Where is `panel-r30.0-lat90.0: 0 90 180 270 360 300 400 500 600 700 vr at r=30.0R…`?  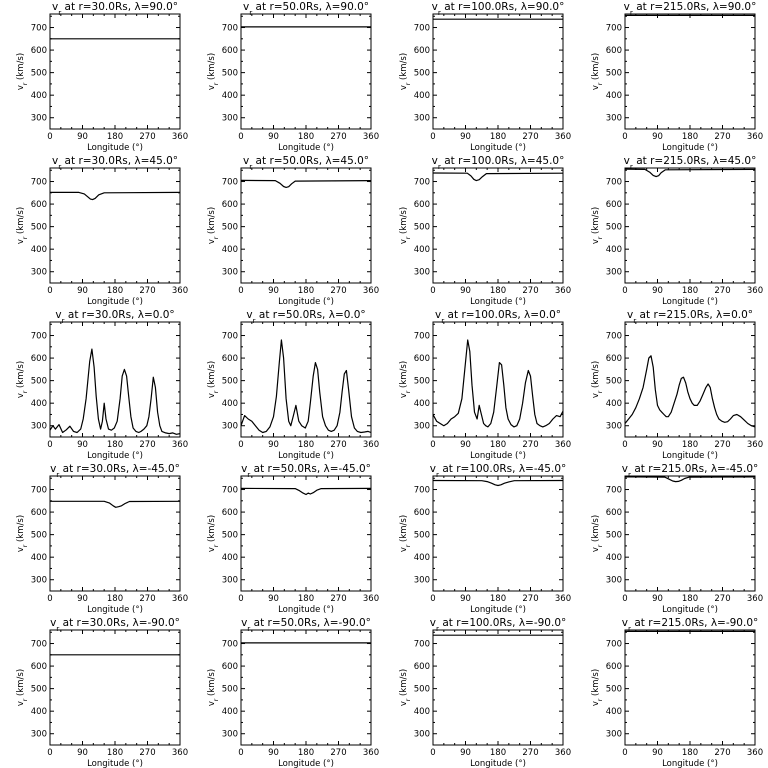 panel-r30.0-lat90.0: 0 90 180 270 360 300 400 500 600 700 vr at r=30.0R… is located at coordinates (102, 77).